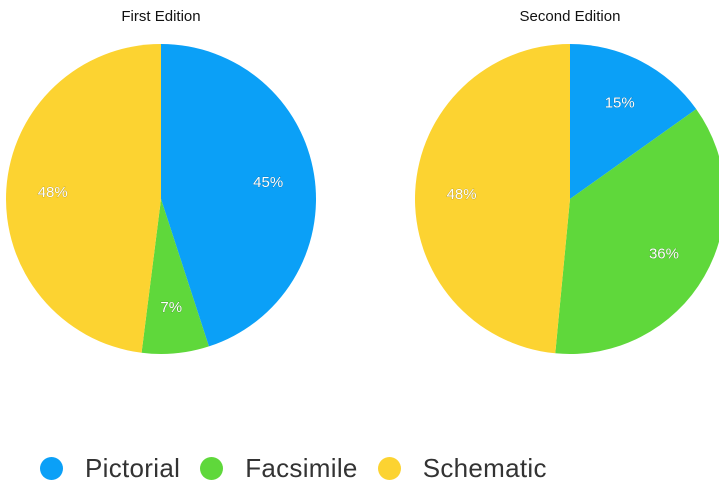  I want to click on chart-title-second-edition: Second Edition, so click(570, 16).